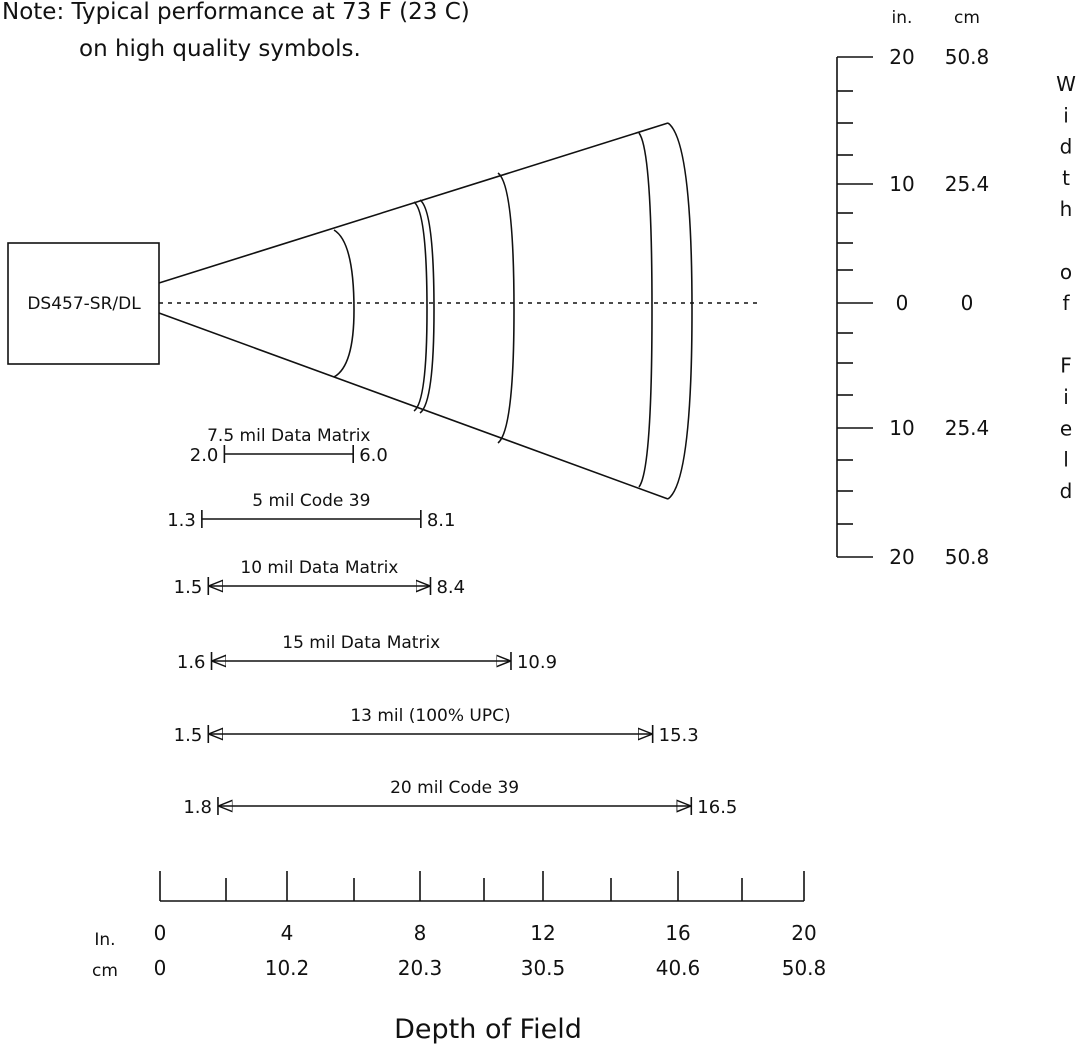 The width and height of the screenshot is (1081, 1047). I want to click on scanner-box: DS457-SR/DL, so click(83, 303).